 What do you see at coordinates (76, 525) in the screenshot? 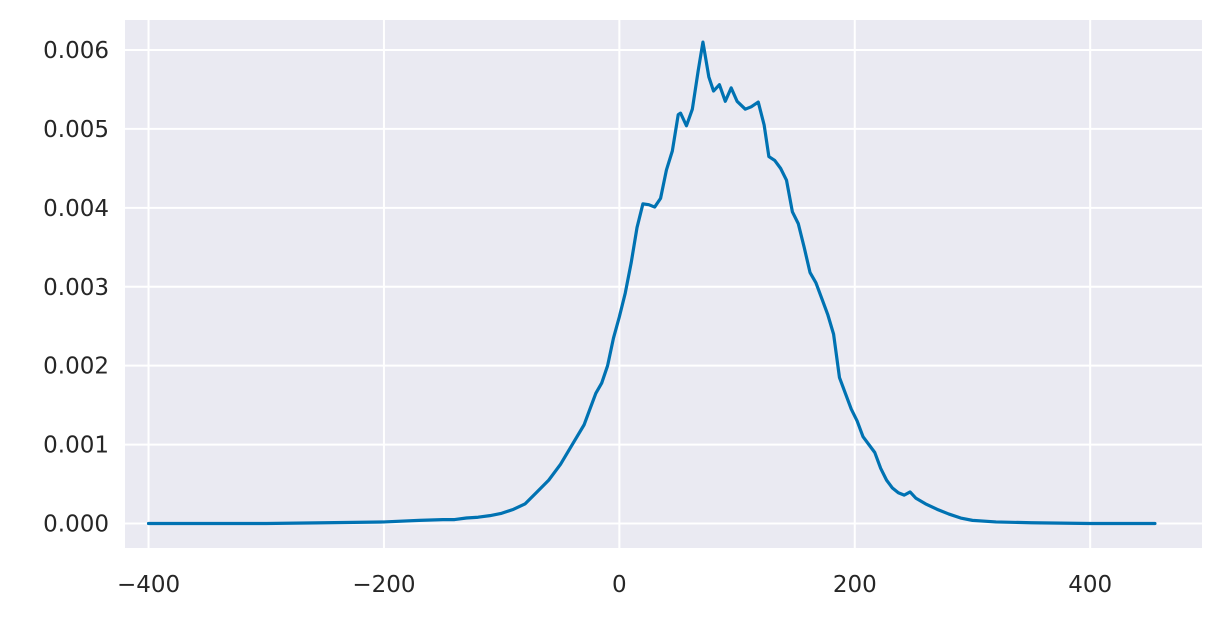
I see `y-tick-label: 0.000` at bounding box center [76, 525].